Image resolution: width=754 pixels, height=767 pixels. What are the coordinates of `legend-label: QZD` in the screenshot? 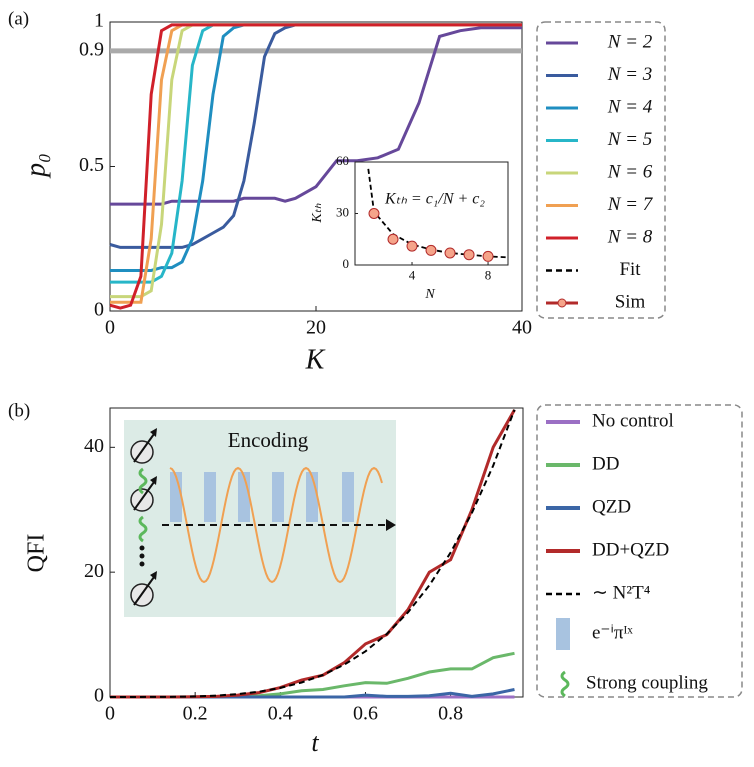 It's located at (611, 506).